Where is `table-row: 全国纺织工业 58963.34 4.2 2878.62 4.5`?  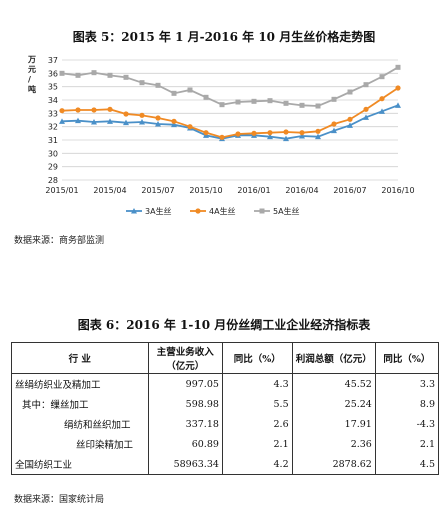 table-row: 全国纺织工业 58963.34 4.2 2878.62 4.5 is located at coordinates (225, 464).